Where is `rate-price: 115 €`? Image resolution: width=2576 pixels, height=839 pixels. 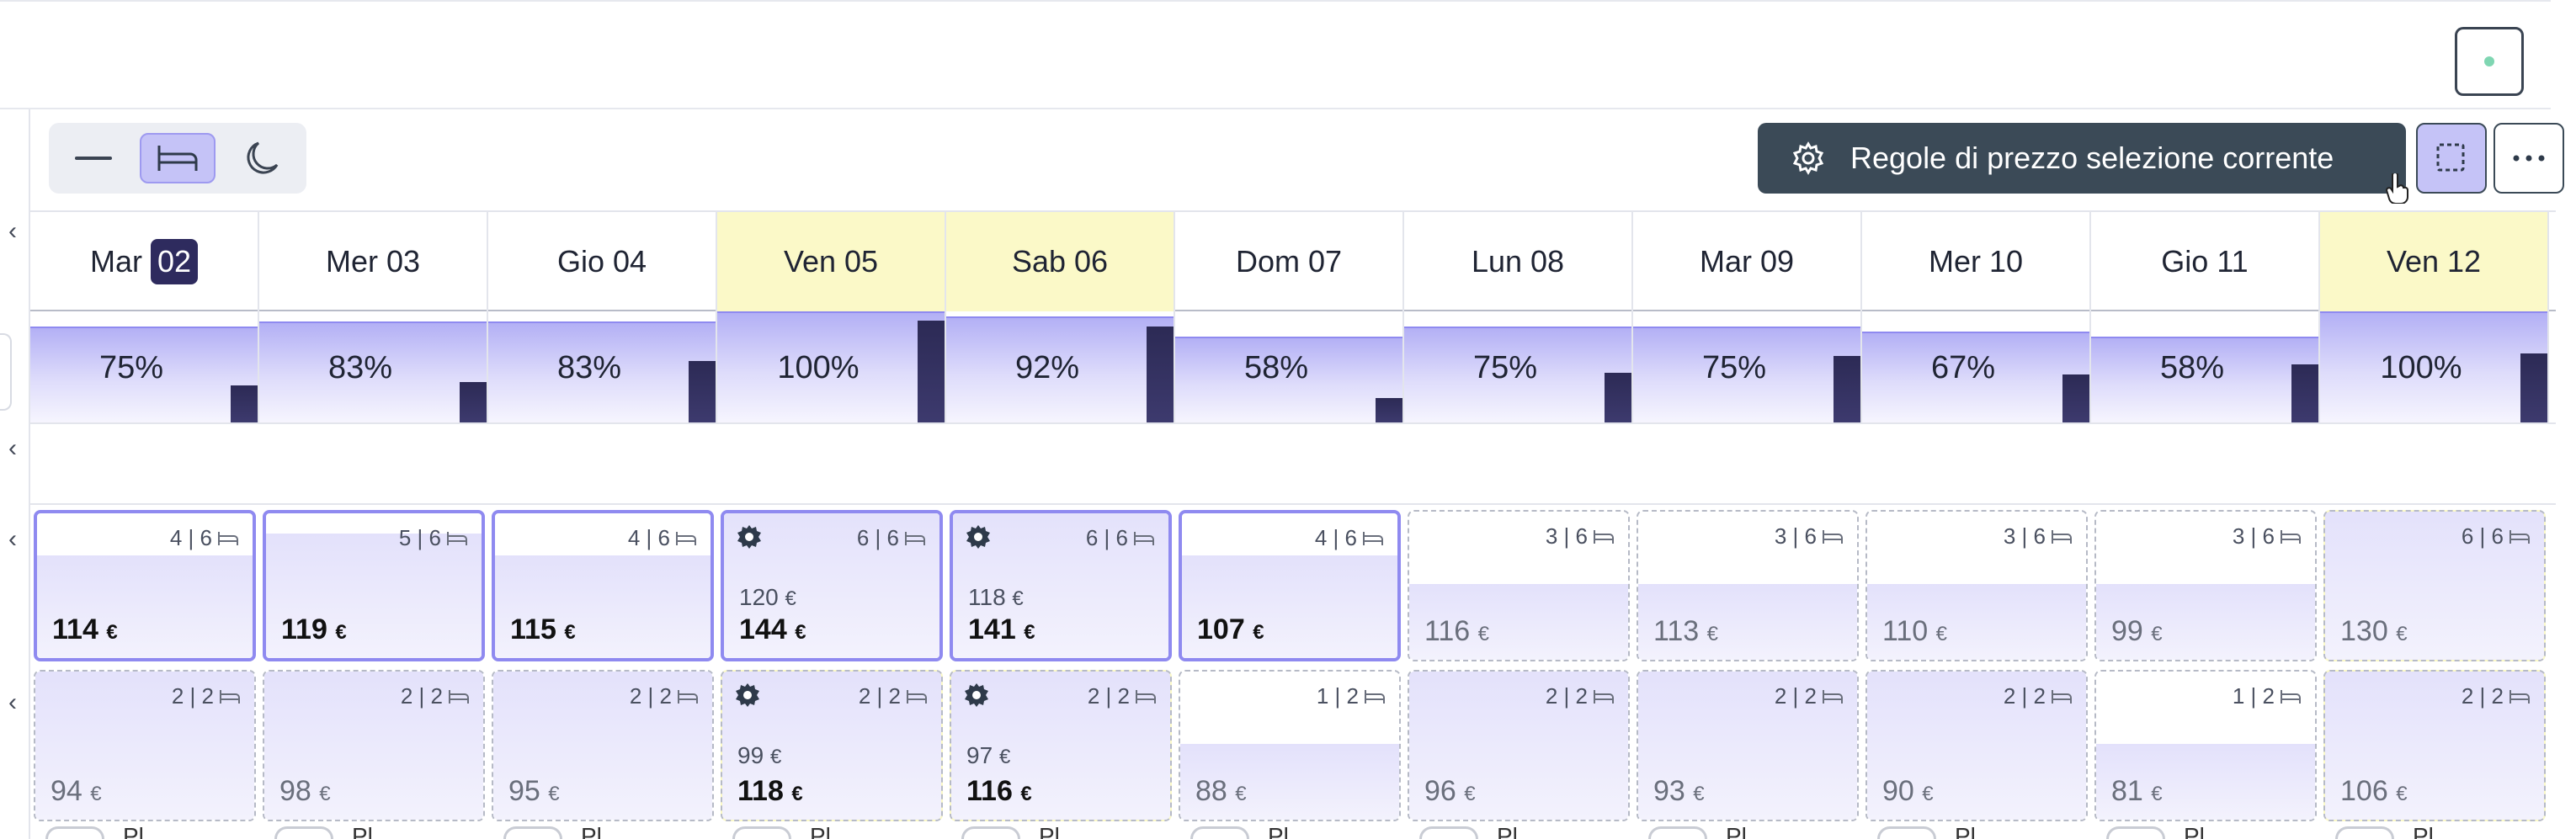 rate-price: 115 € is located at coordinates (543, 629).